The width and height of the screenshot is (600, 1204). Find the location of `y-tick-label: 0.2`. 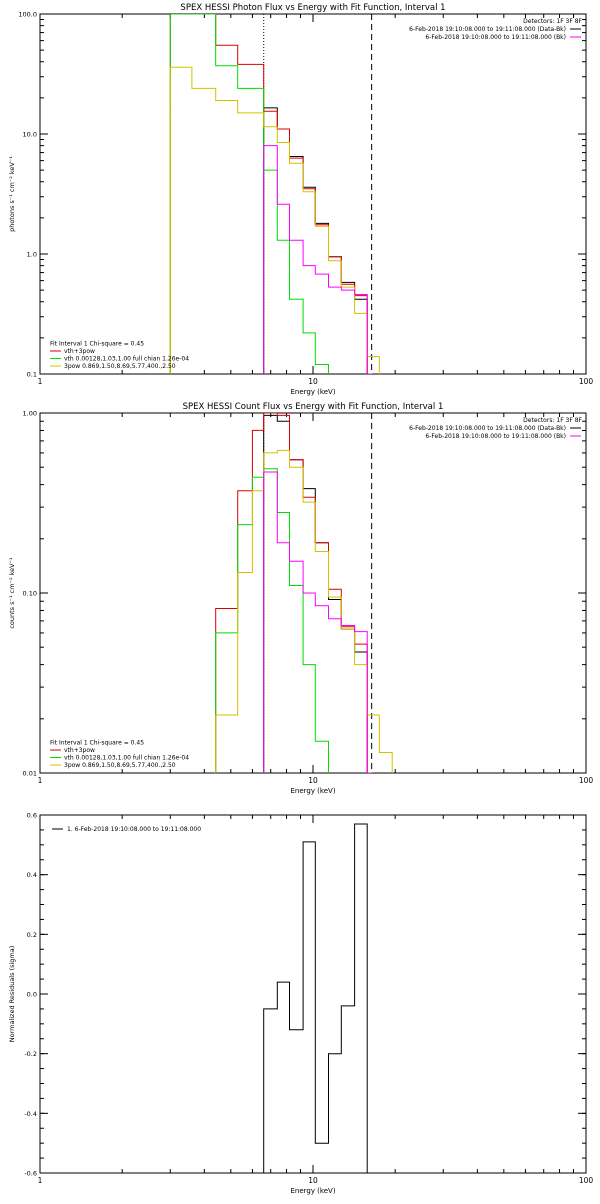

y-tick-label: 0.2 is located at coordinates (32, 935).